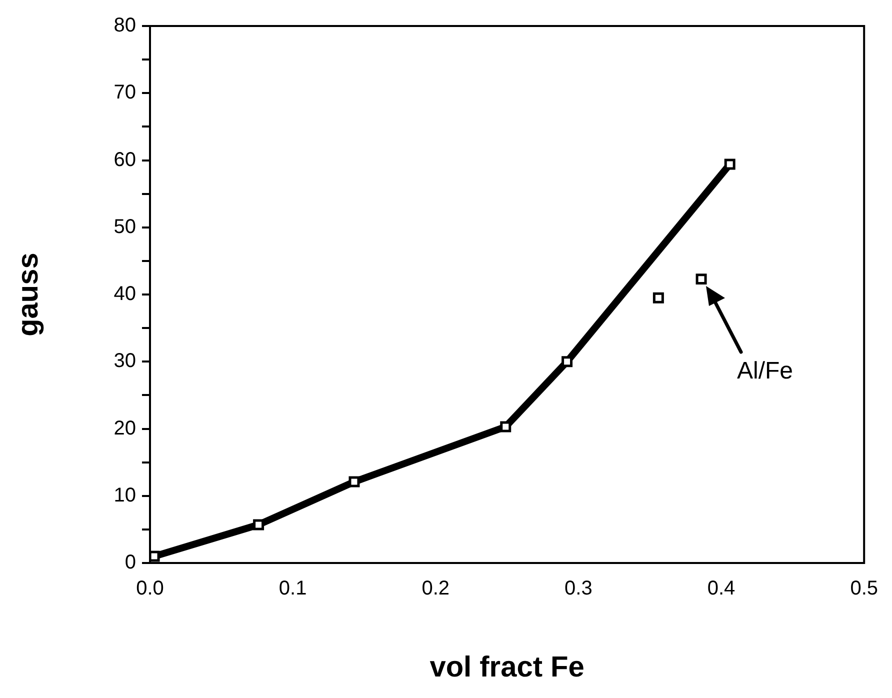 The width and height of the screenshot is (892, 698). What do you see at coordinates (125, 361) in the screenshot?
I see `y-tick-label: 30` at bounding box center [125, 361].